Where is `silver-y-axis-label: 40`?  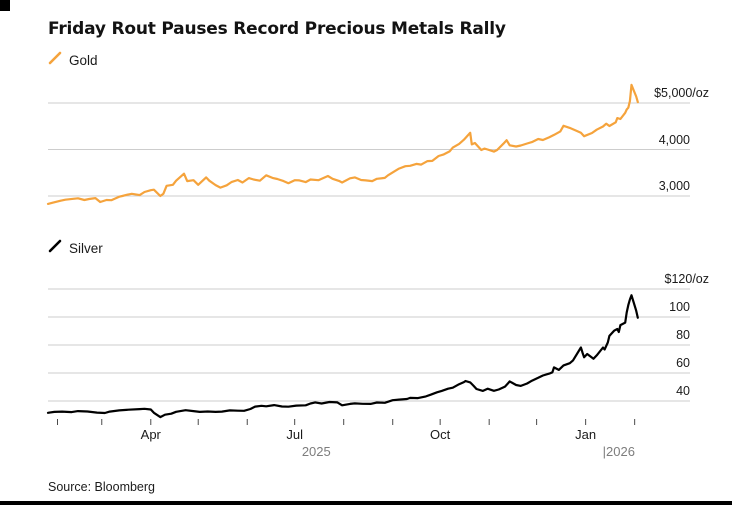
silver-y-axis-label: 40 is located at coordinates (683, 391).